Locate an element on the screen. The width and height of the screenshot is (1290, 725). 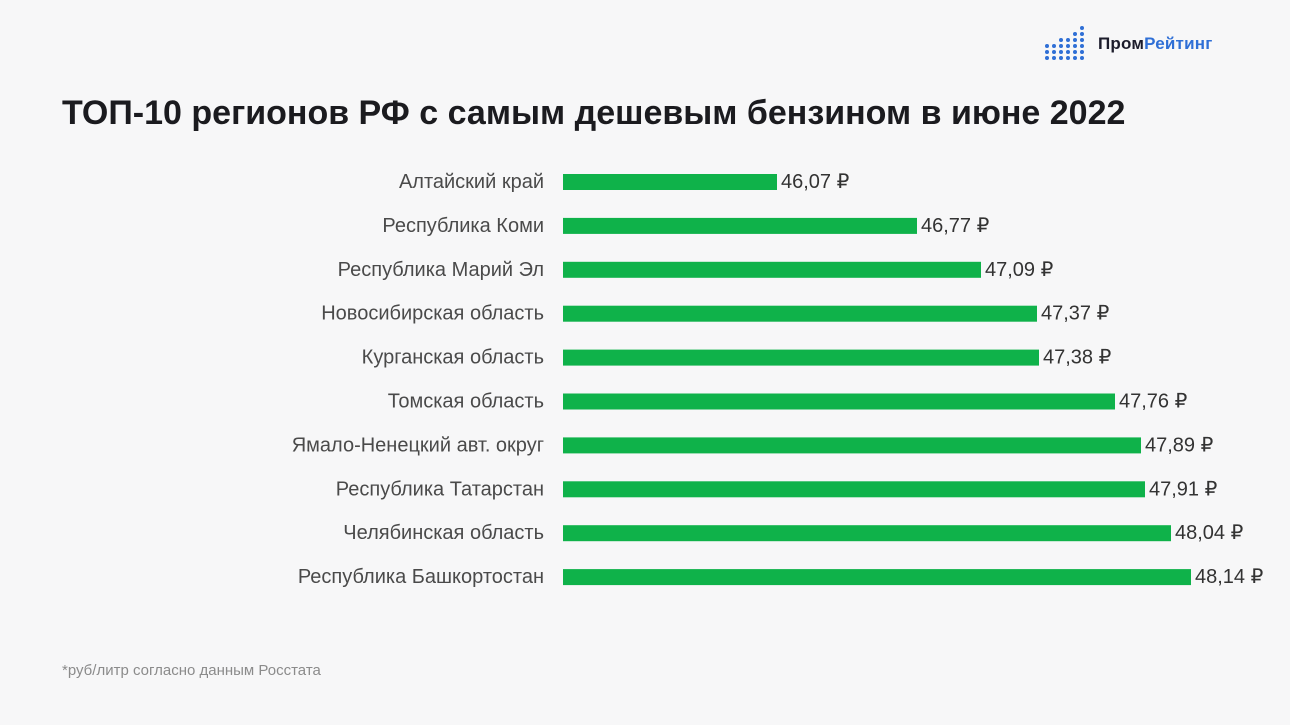
category-label: Челябинская область is located at coordinates (443, 533).